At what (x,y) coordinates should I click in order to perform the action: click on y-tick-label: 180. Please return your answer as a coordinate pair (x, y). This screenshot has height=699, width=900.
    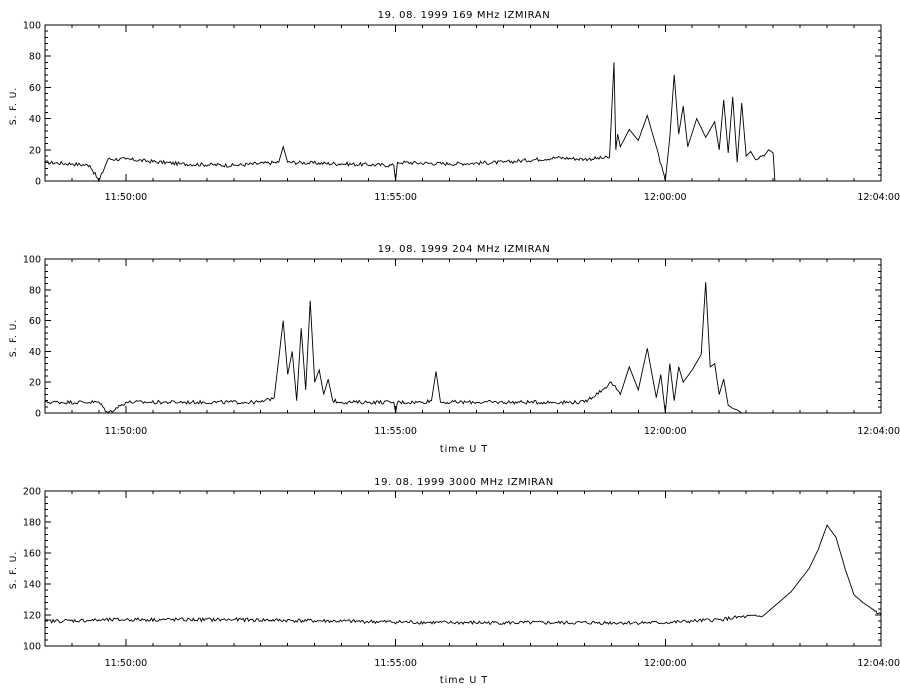
    Looking at the image, I should click on (32, 523).